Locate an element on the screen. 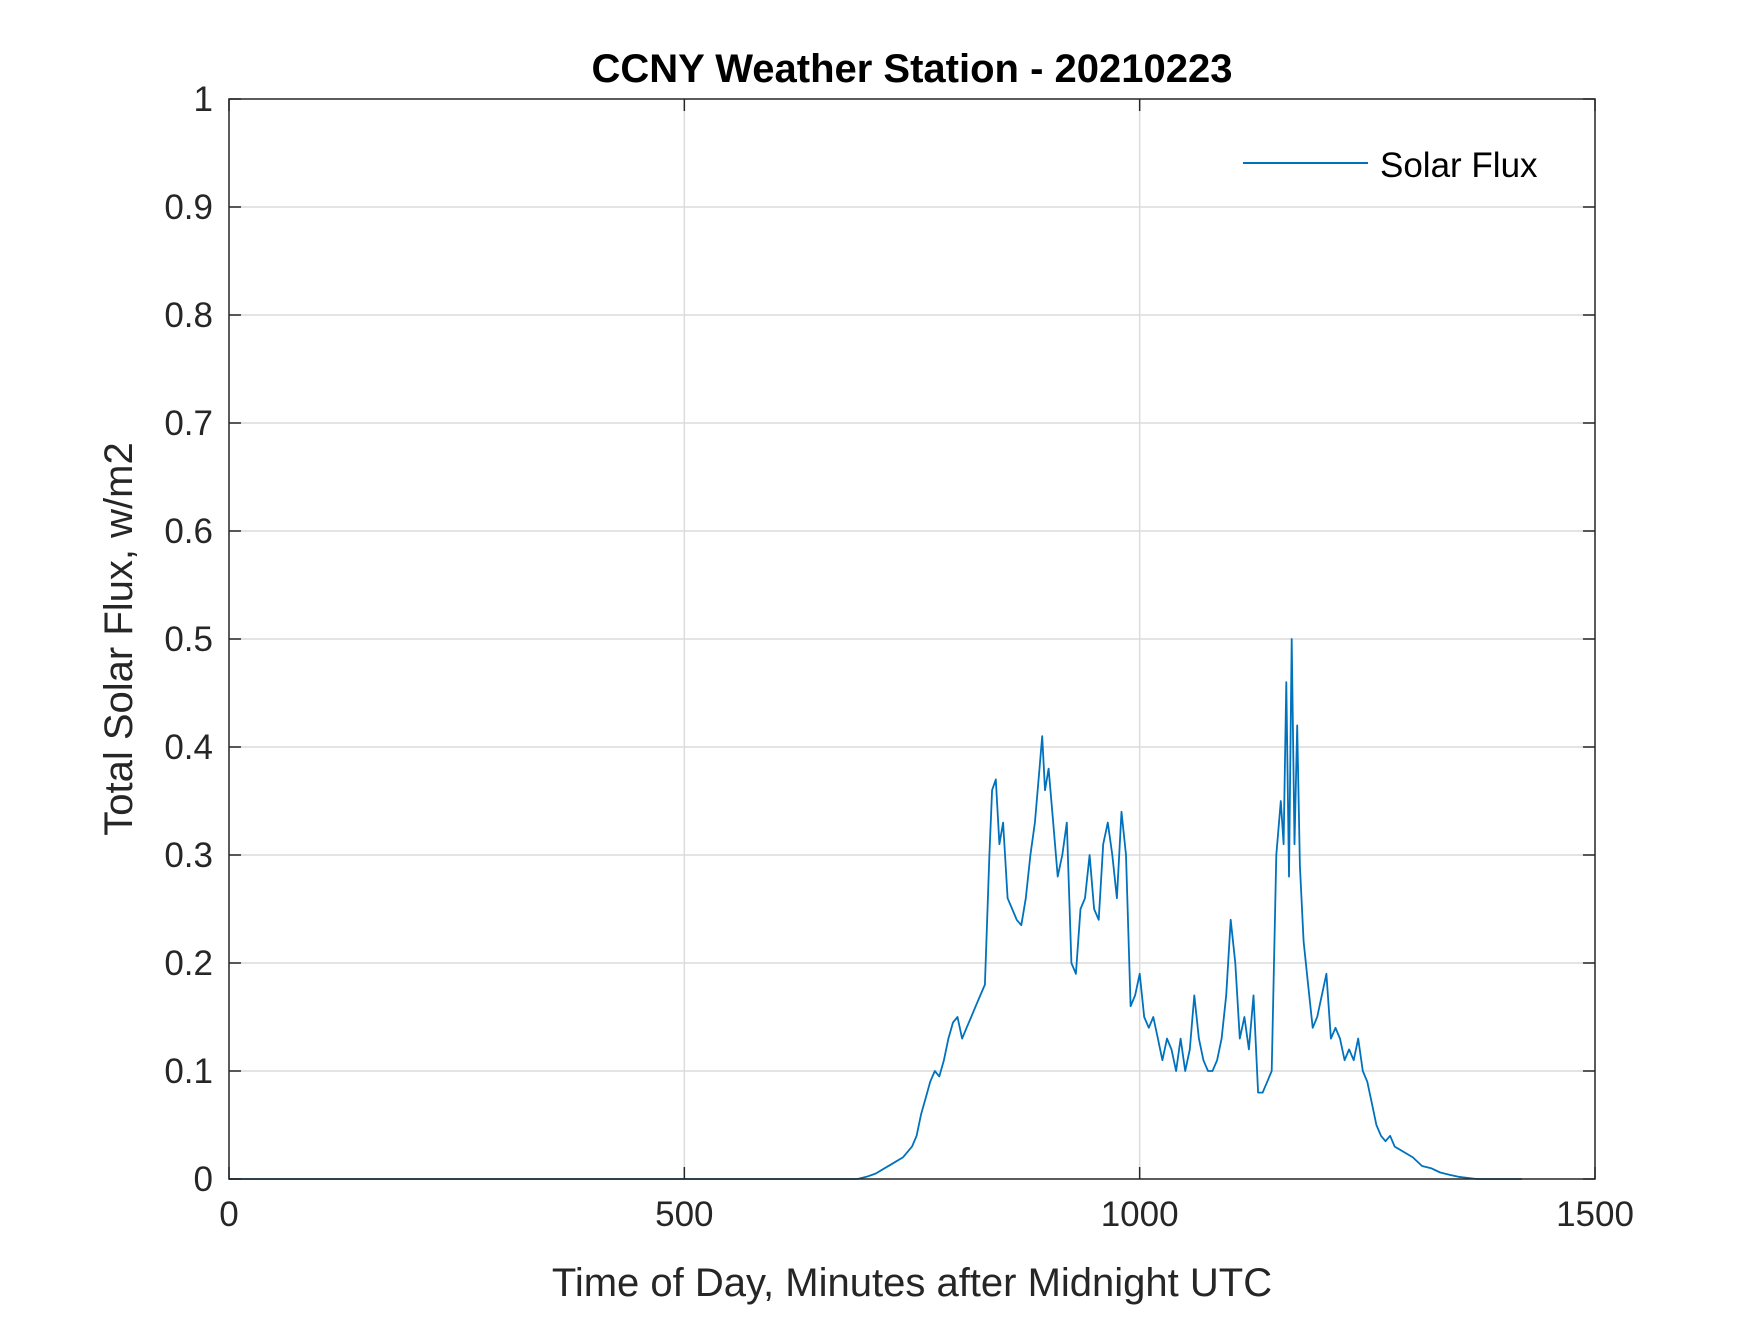 The image size is (1750, 1318). y-tick-label: 0.7 is located at coordinates (188, 423).